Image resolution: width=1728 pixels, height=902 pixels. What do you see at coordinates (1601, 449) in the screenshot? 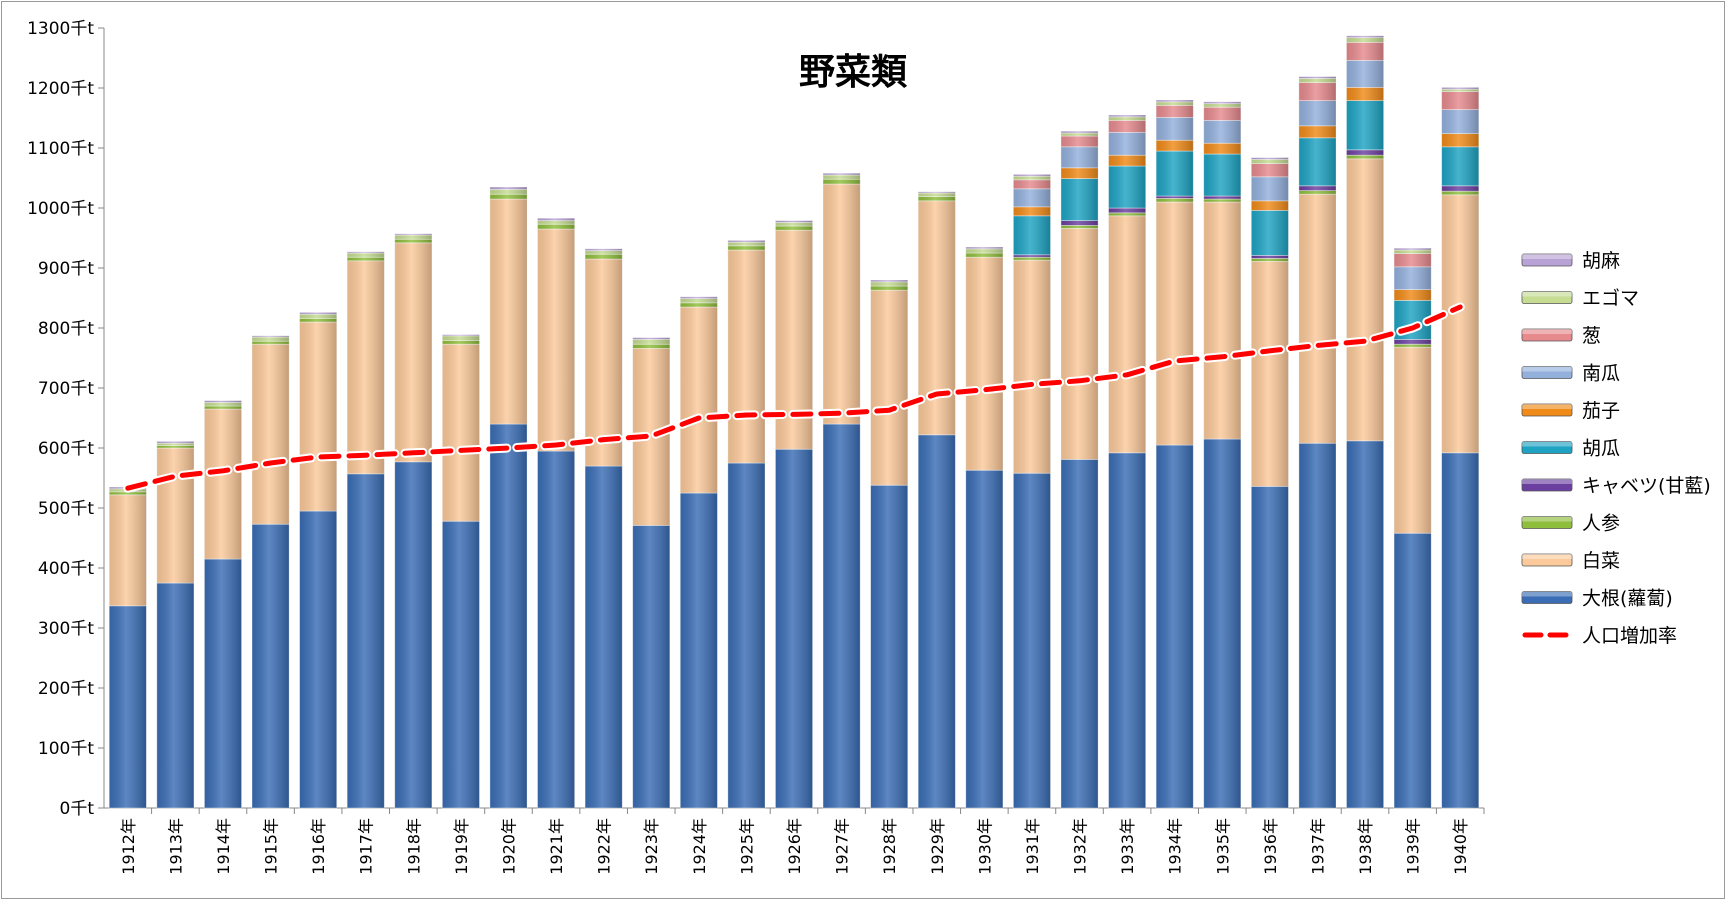
I see `legend-label: 胡瓜` at bounding box center [1601, 449].